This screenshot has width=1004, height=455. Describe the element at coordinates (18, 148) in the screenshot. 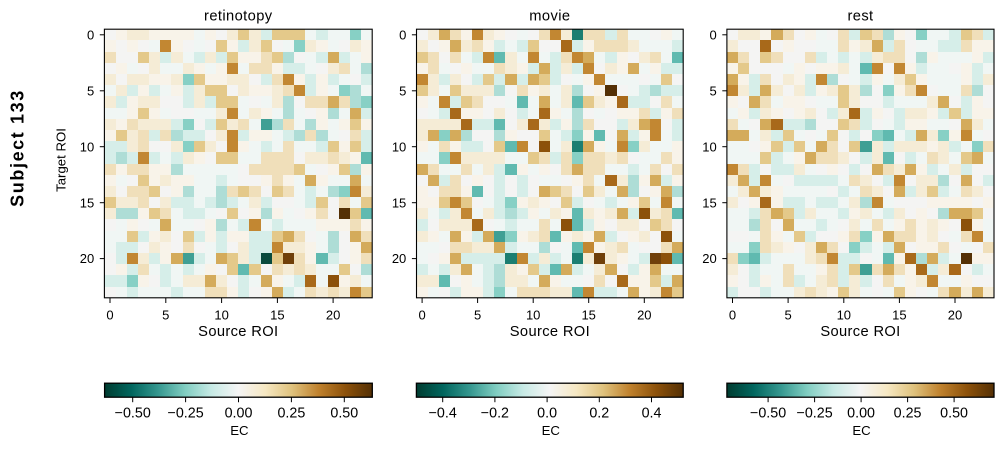

I see `svg-text: Subject 133` at that location.